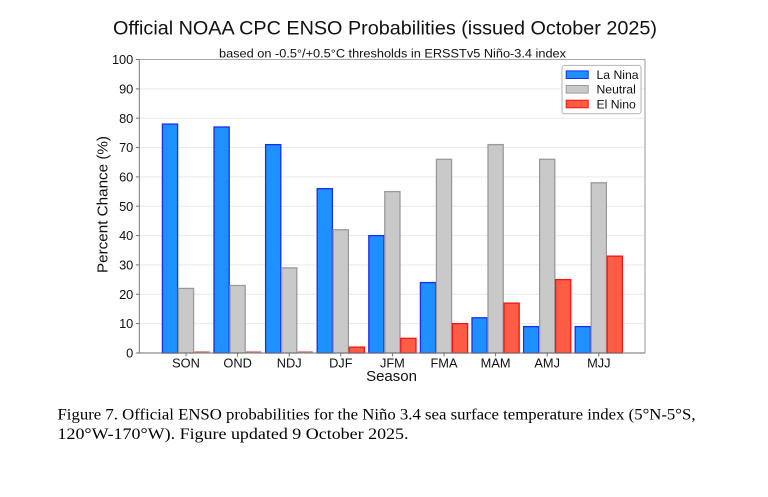  I want to click on svg-text: 70, so click(126, 147).